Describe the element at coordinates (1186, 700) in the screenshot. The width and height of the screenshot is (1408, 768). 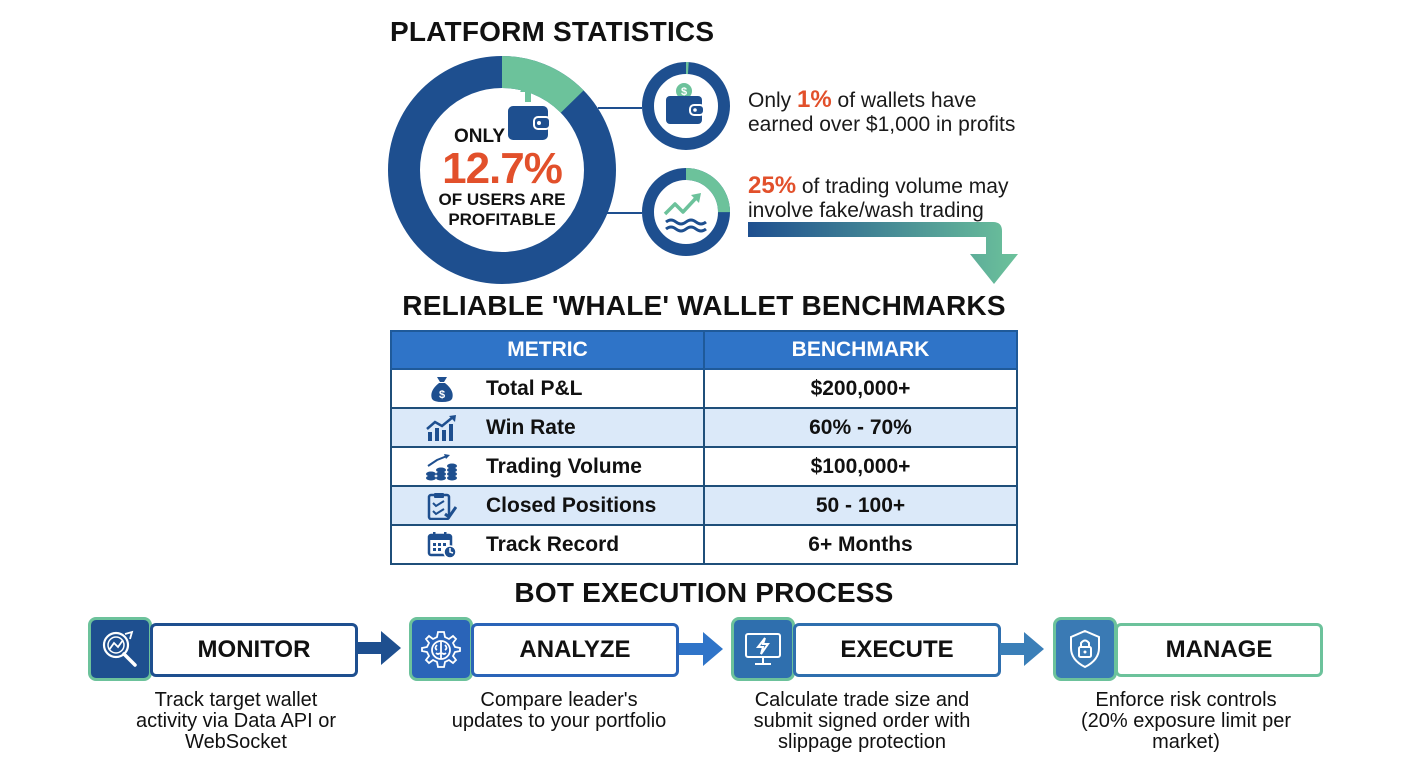
I see `desc-line: Enforce risk controls` at that location.